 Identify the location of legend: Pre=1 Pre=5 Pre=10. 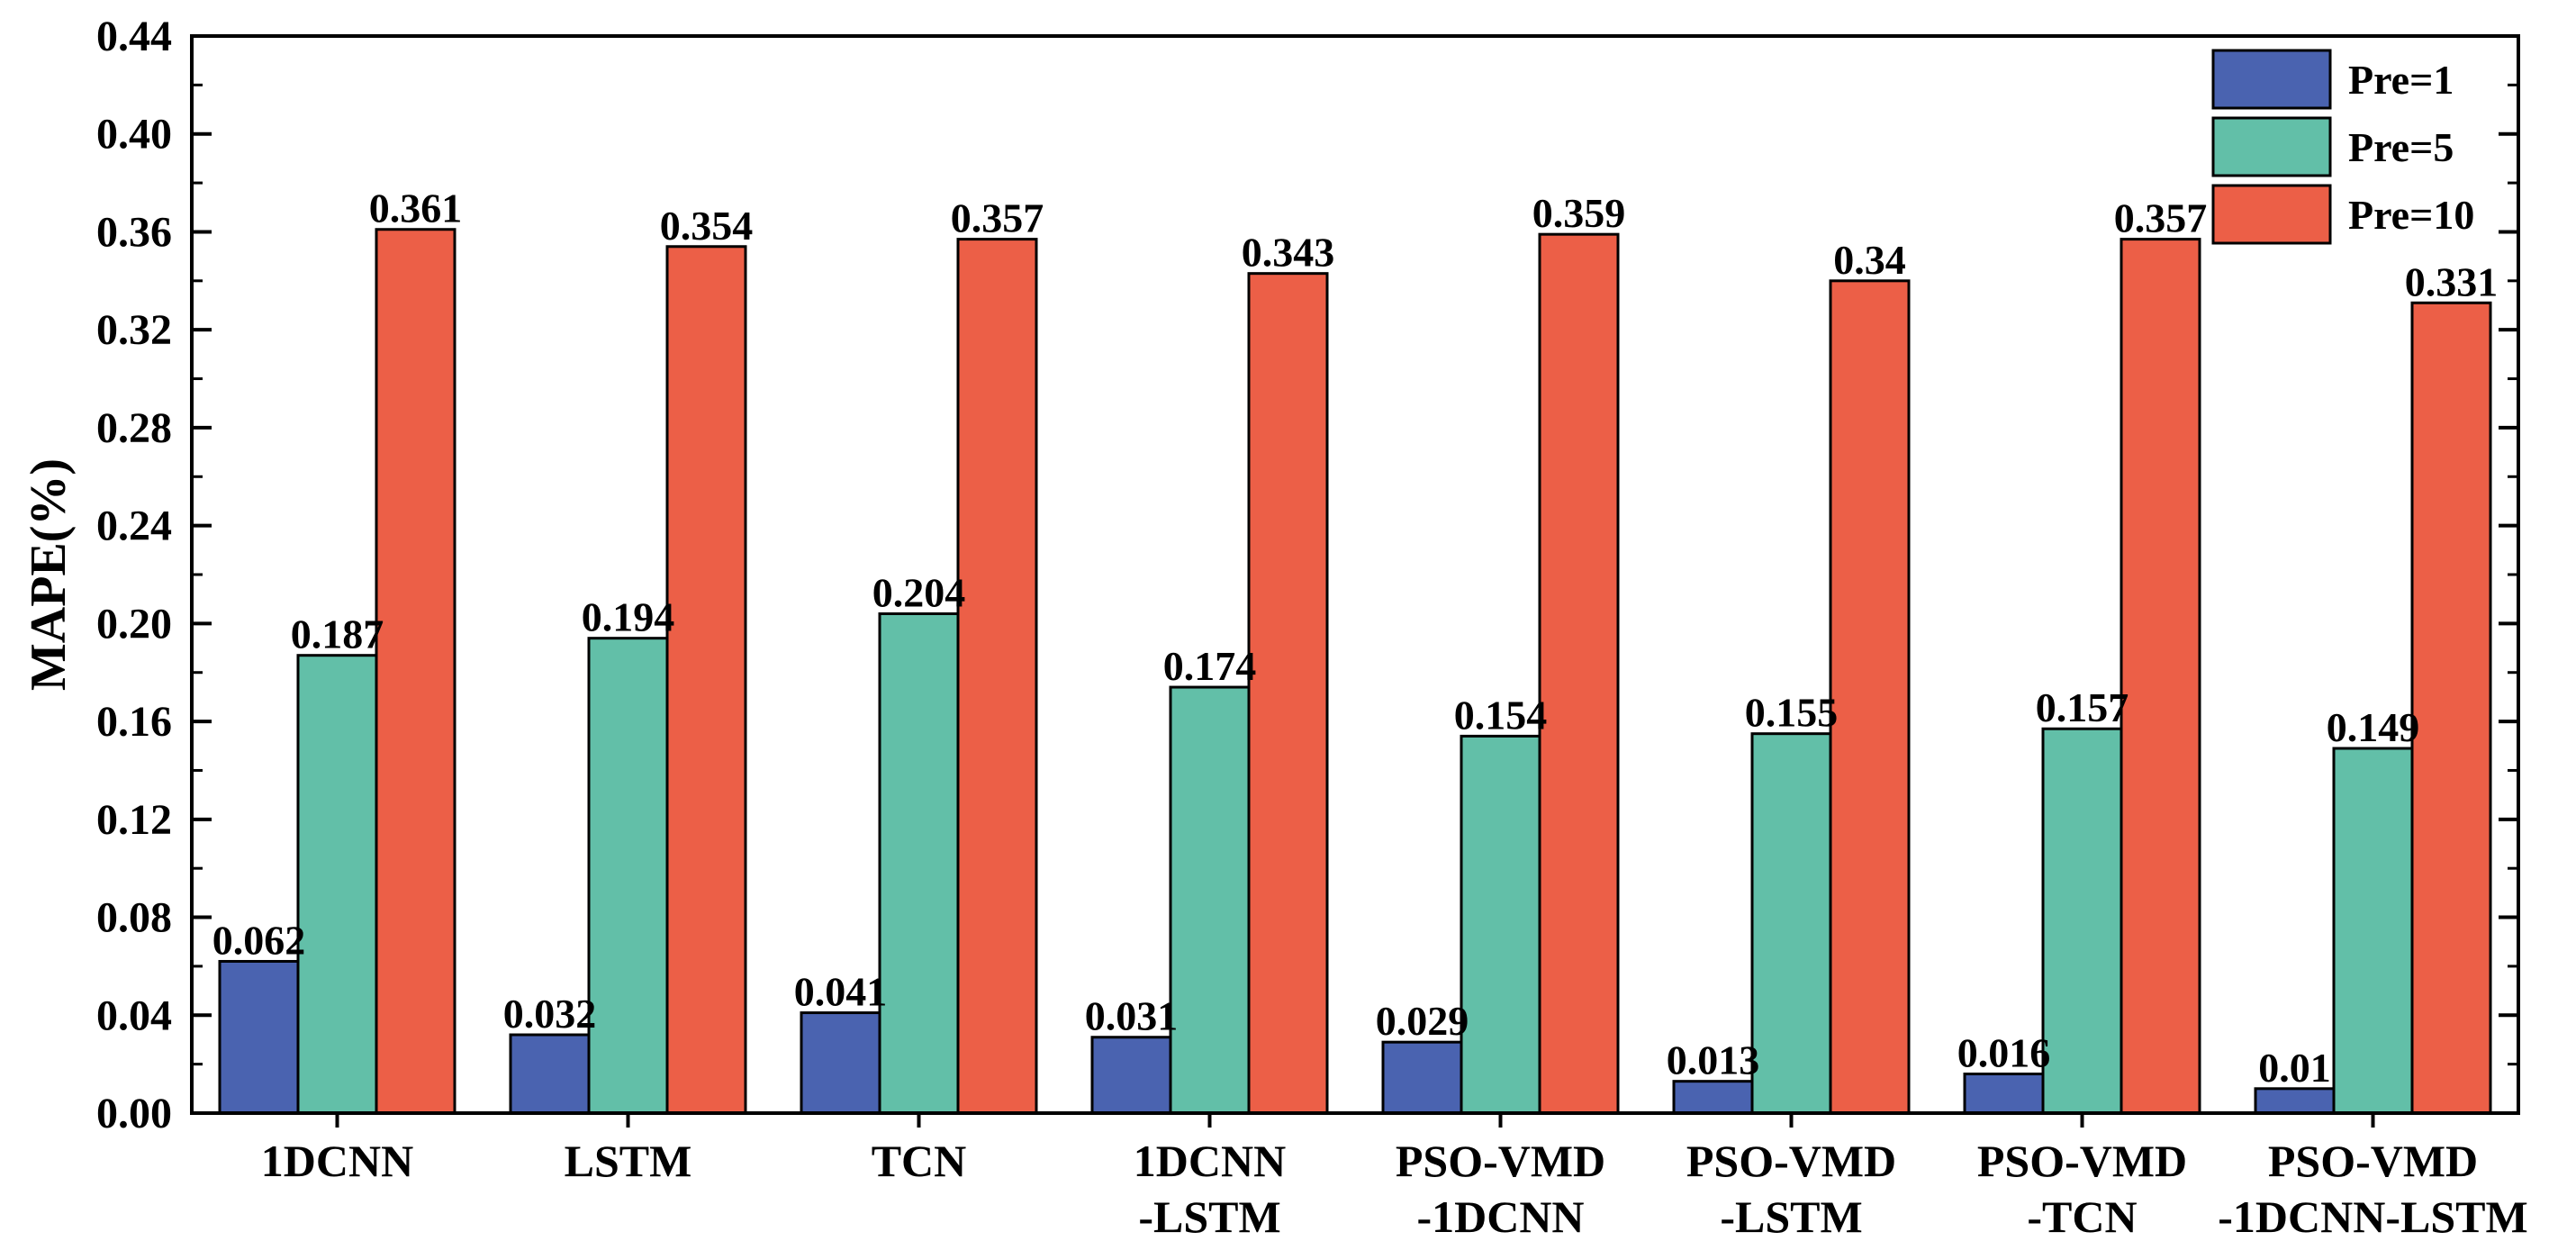
(2342, 147).